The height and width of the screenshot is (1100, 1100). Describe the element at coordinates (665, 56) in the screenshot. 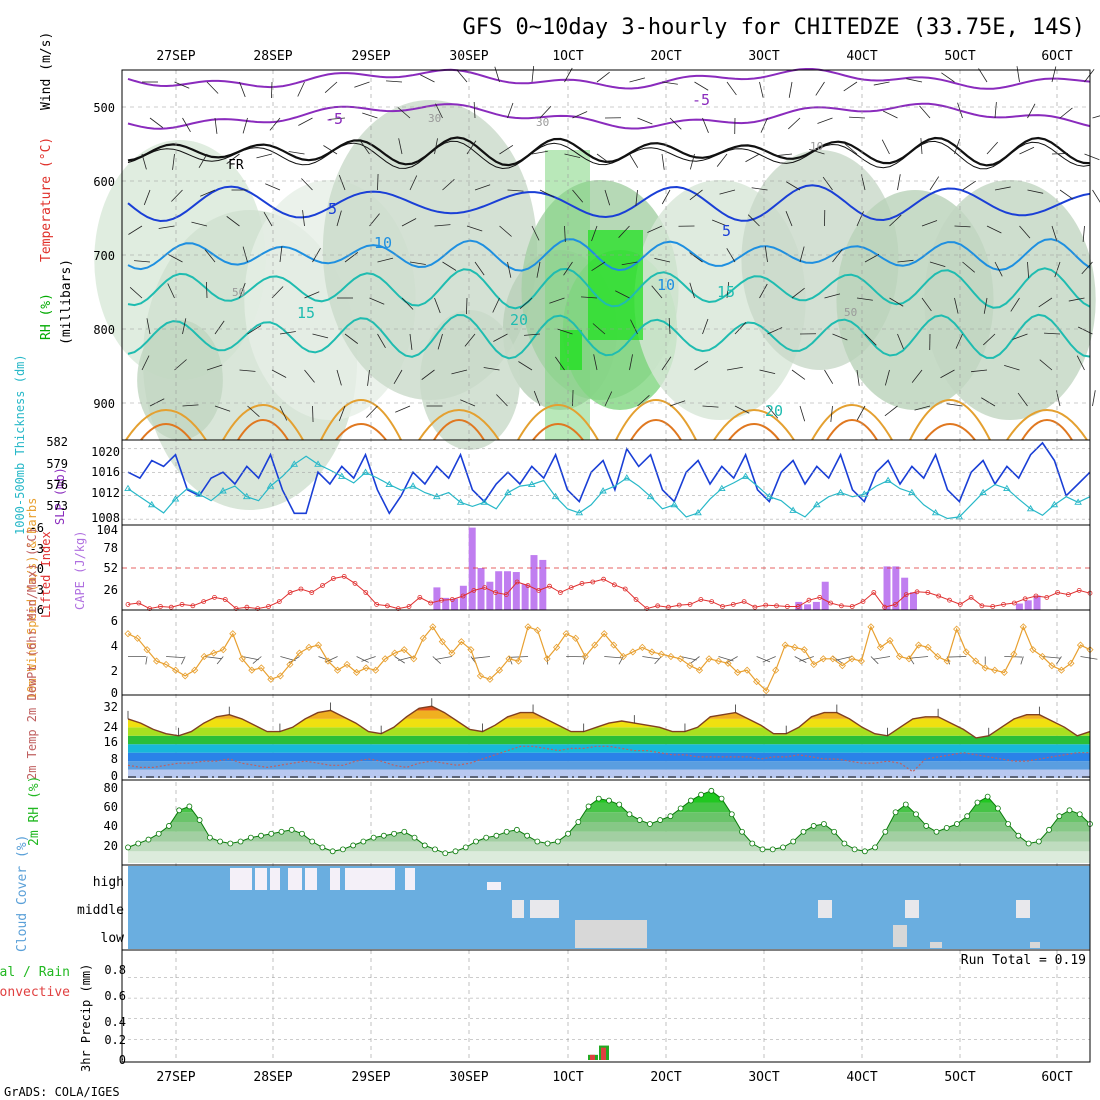

I see `date-top-2oct: 2OCT` at that location.